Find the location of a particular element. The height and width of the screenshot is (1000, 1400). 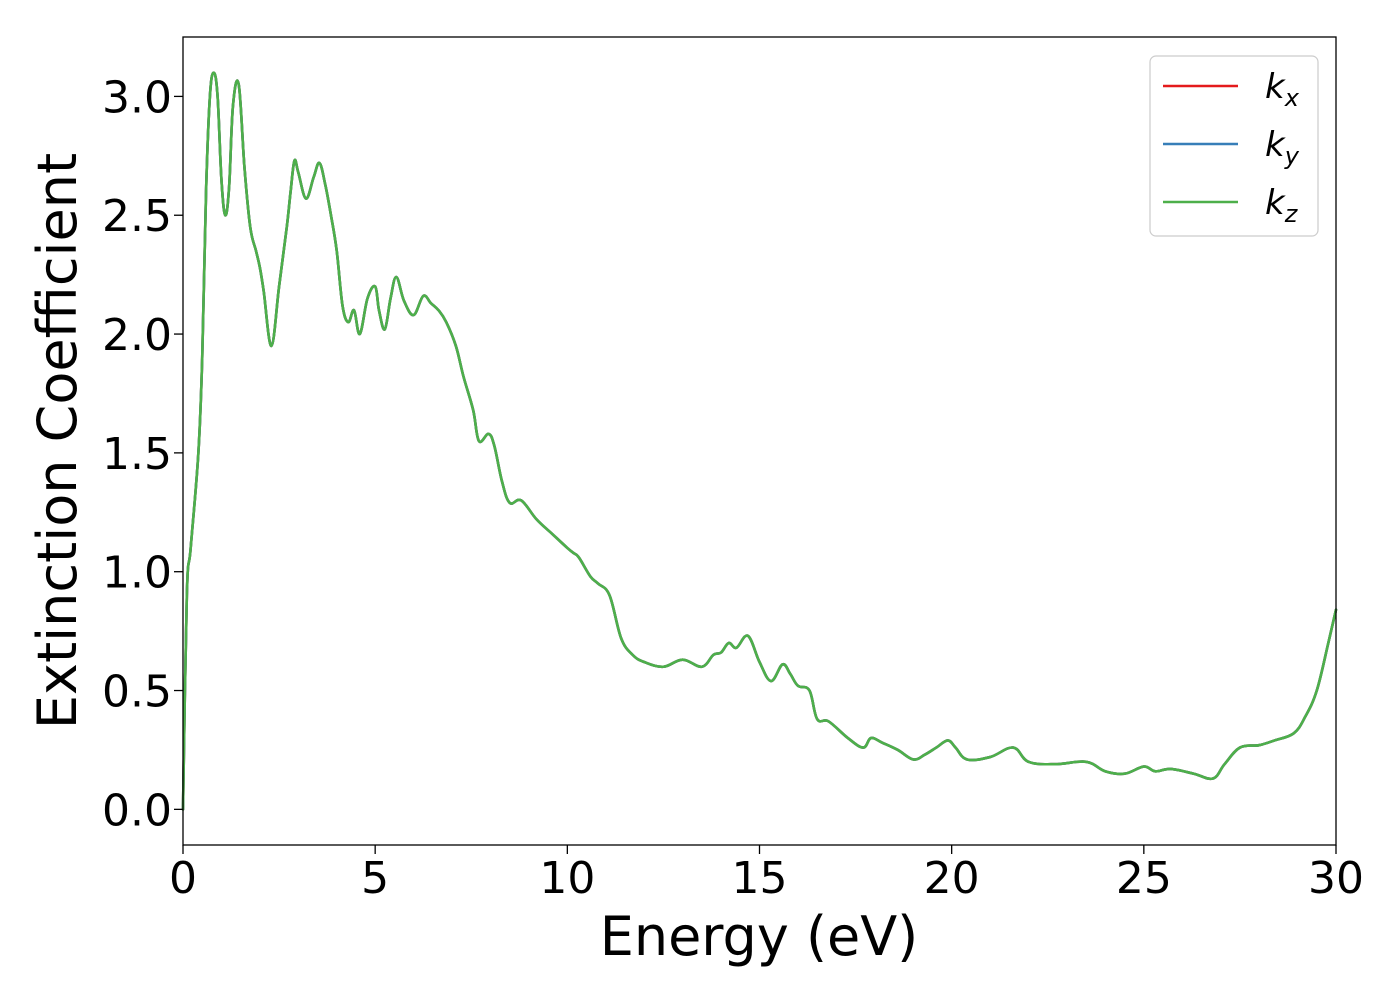

x-tick-label: 15 is located at coordinates (760, 878).